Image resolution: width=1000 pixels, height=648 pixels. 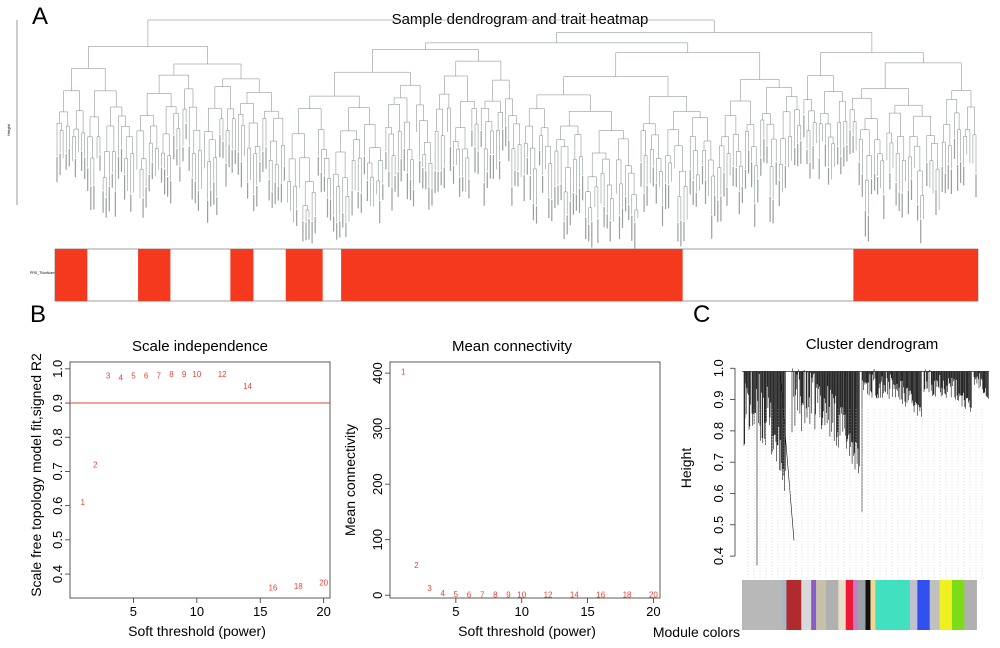 I want to click on data-point-label: 14, so click(x=574, y=595).